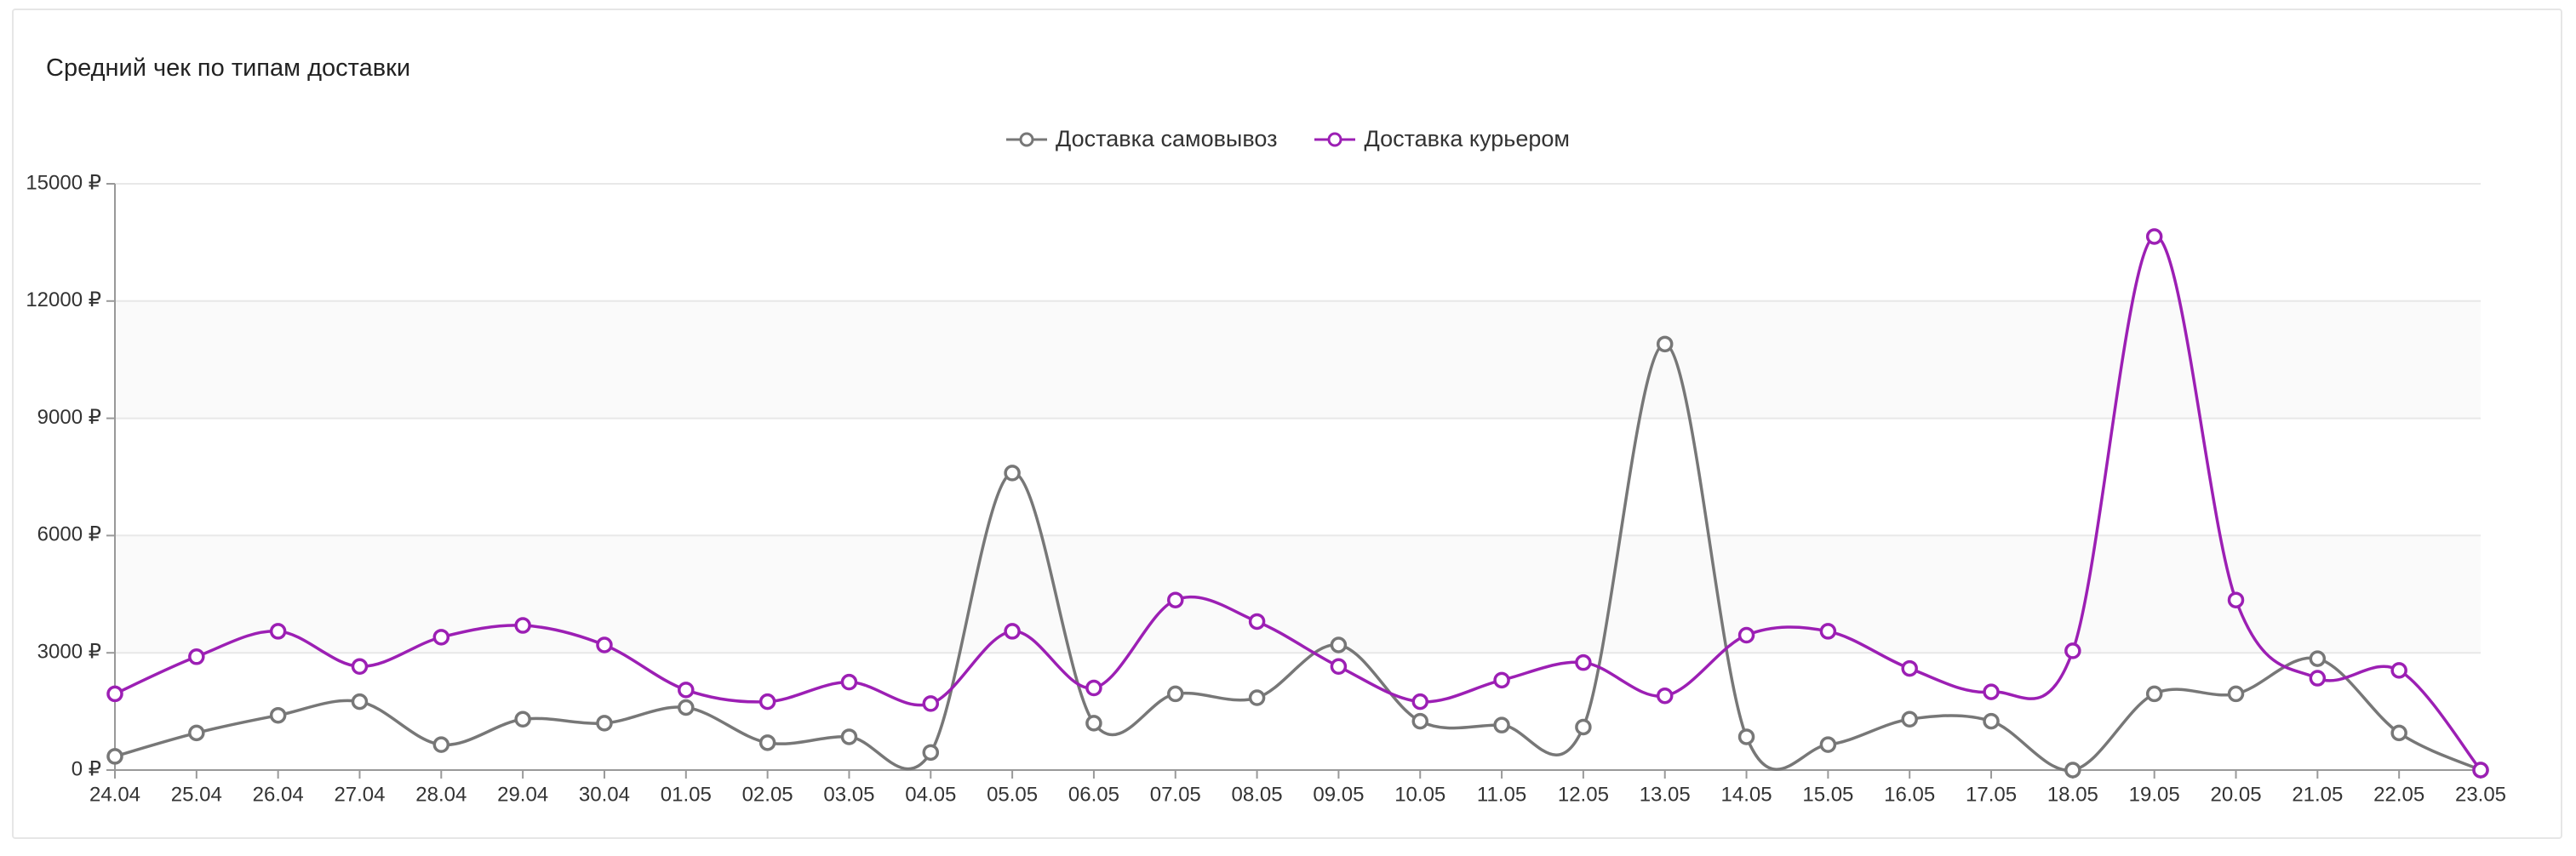  What do you see at coordinates (1258, 794) in the screenshot?
I see `x-tick-label: 08.05` at bounding box center [1258, 794].